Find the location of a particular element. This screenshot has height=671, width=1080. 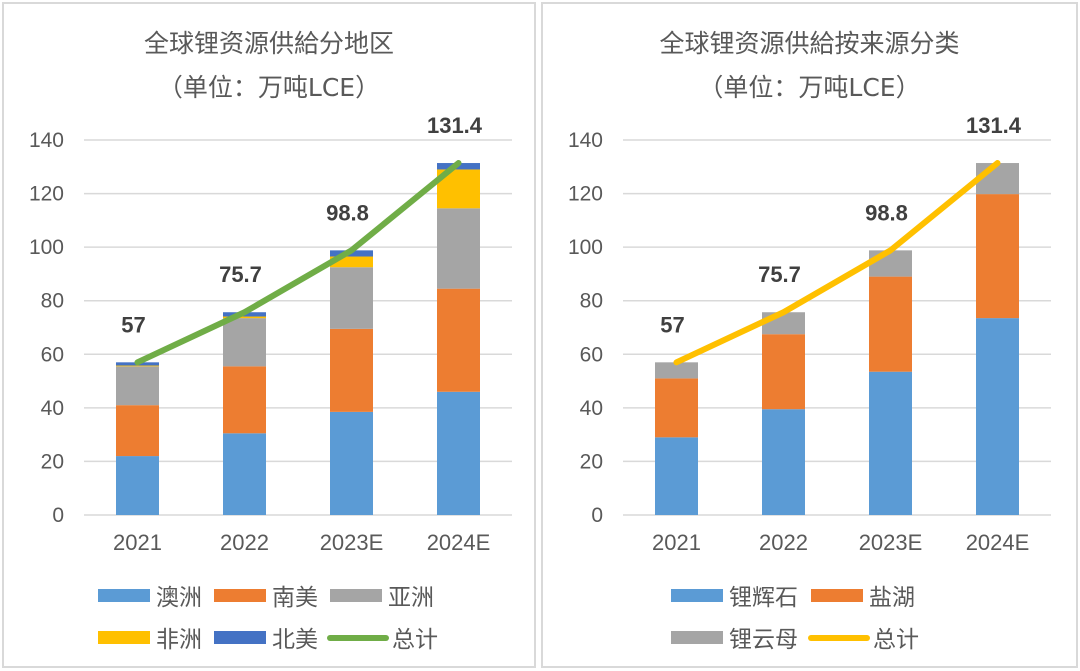

legend-label: 非洲 is located at coordinates (179, 640).